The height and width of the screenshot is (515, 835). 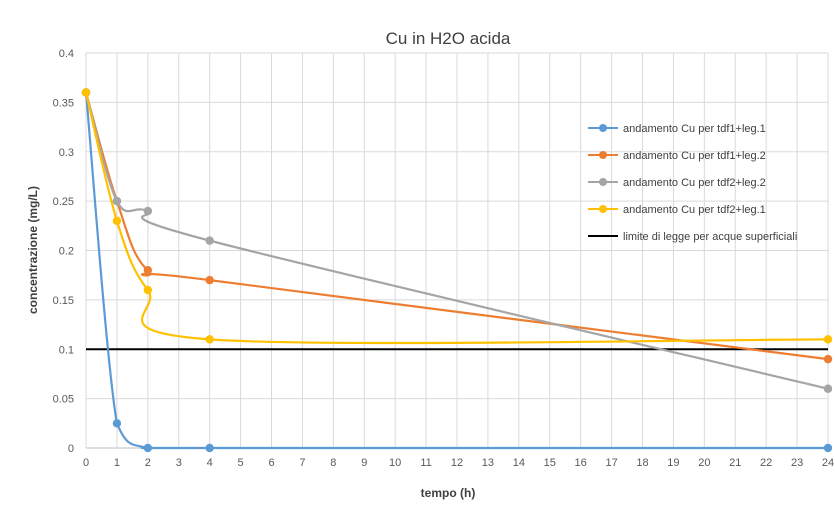 What do you see at coordinates (519, 463) in the screenshot?
I see `x-tick-label: 14` at bounding box center [519, 463].